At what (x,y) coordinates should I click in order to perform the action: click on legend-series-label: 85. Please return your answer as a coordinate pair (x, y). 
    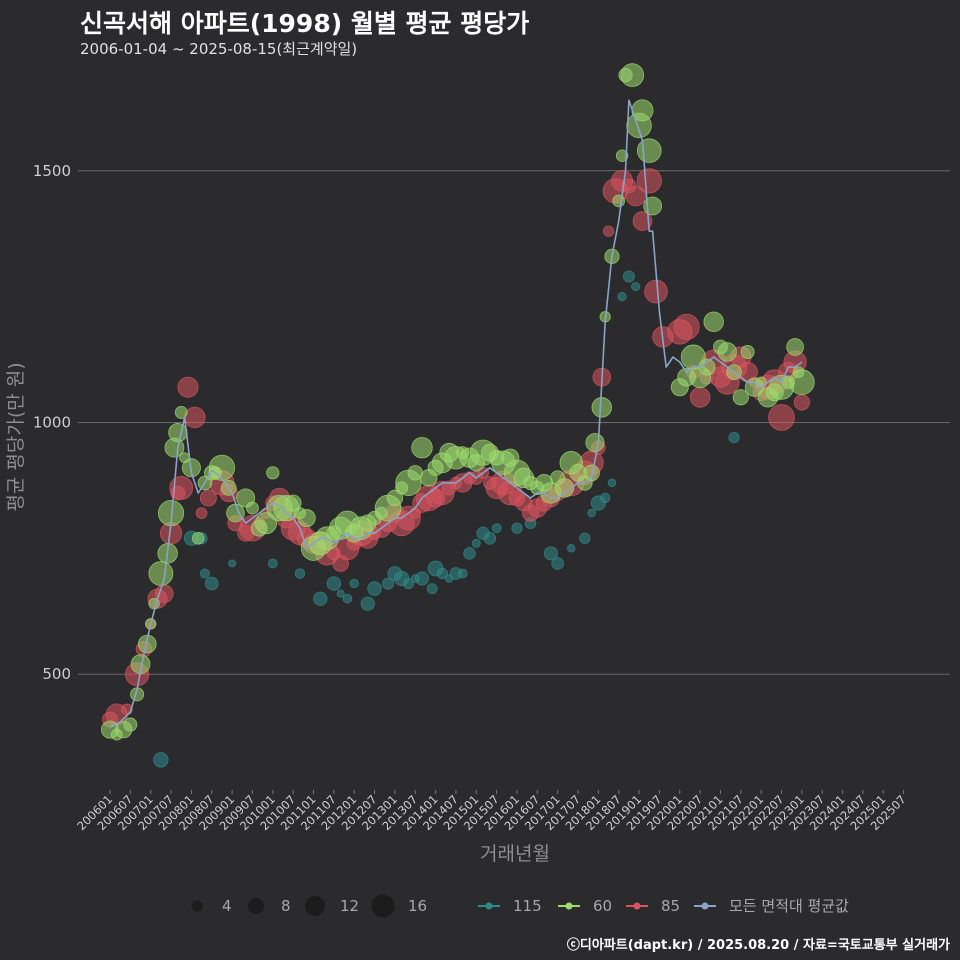
    Looking at the image, I should click on (670, 906).